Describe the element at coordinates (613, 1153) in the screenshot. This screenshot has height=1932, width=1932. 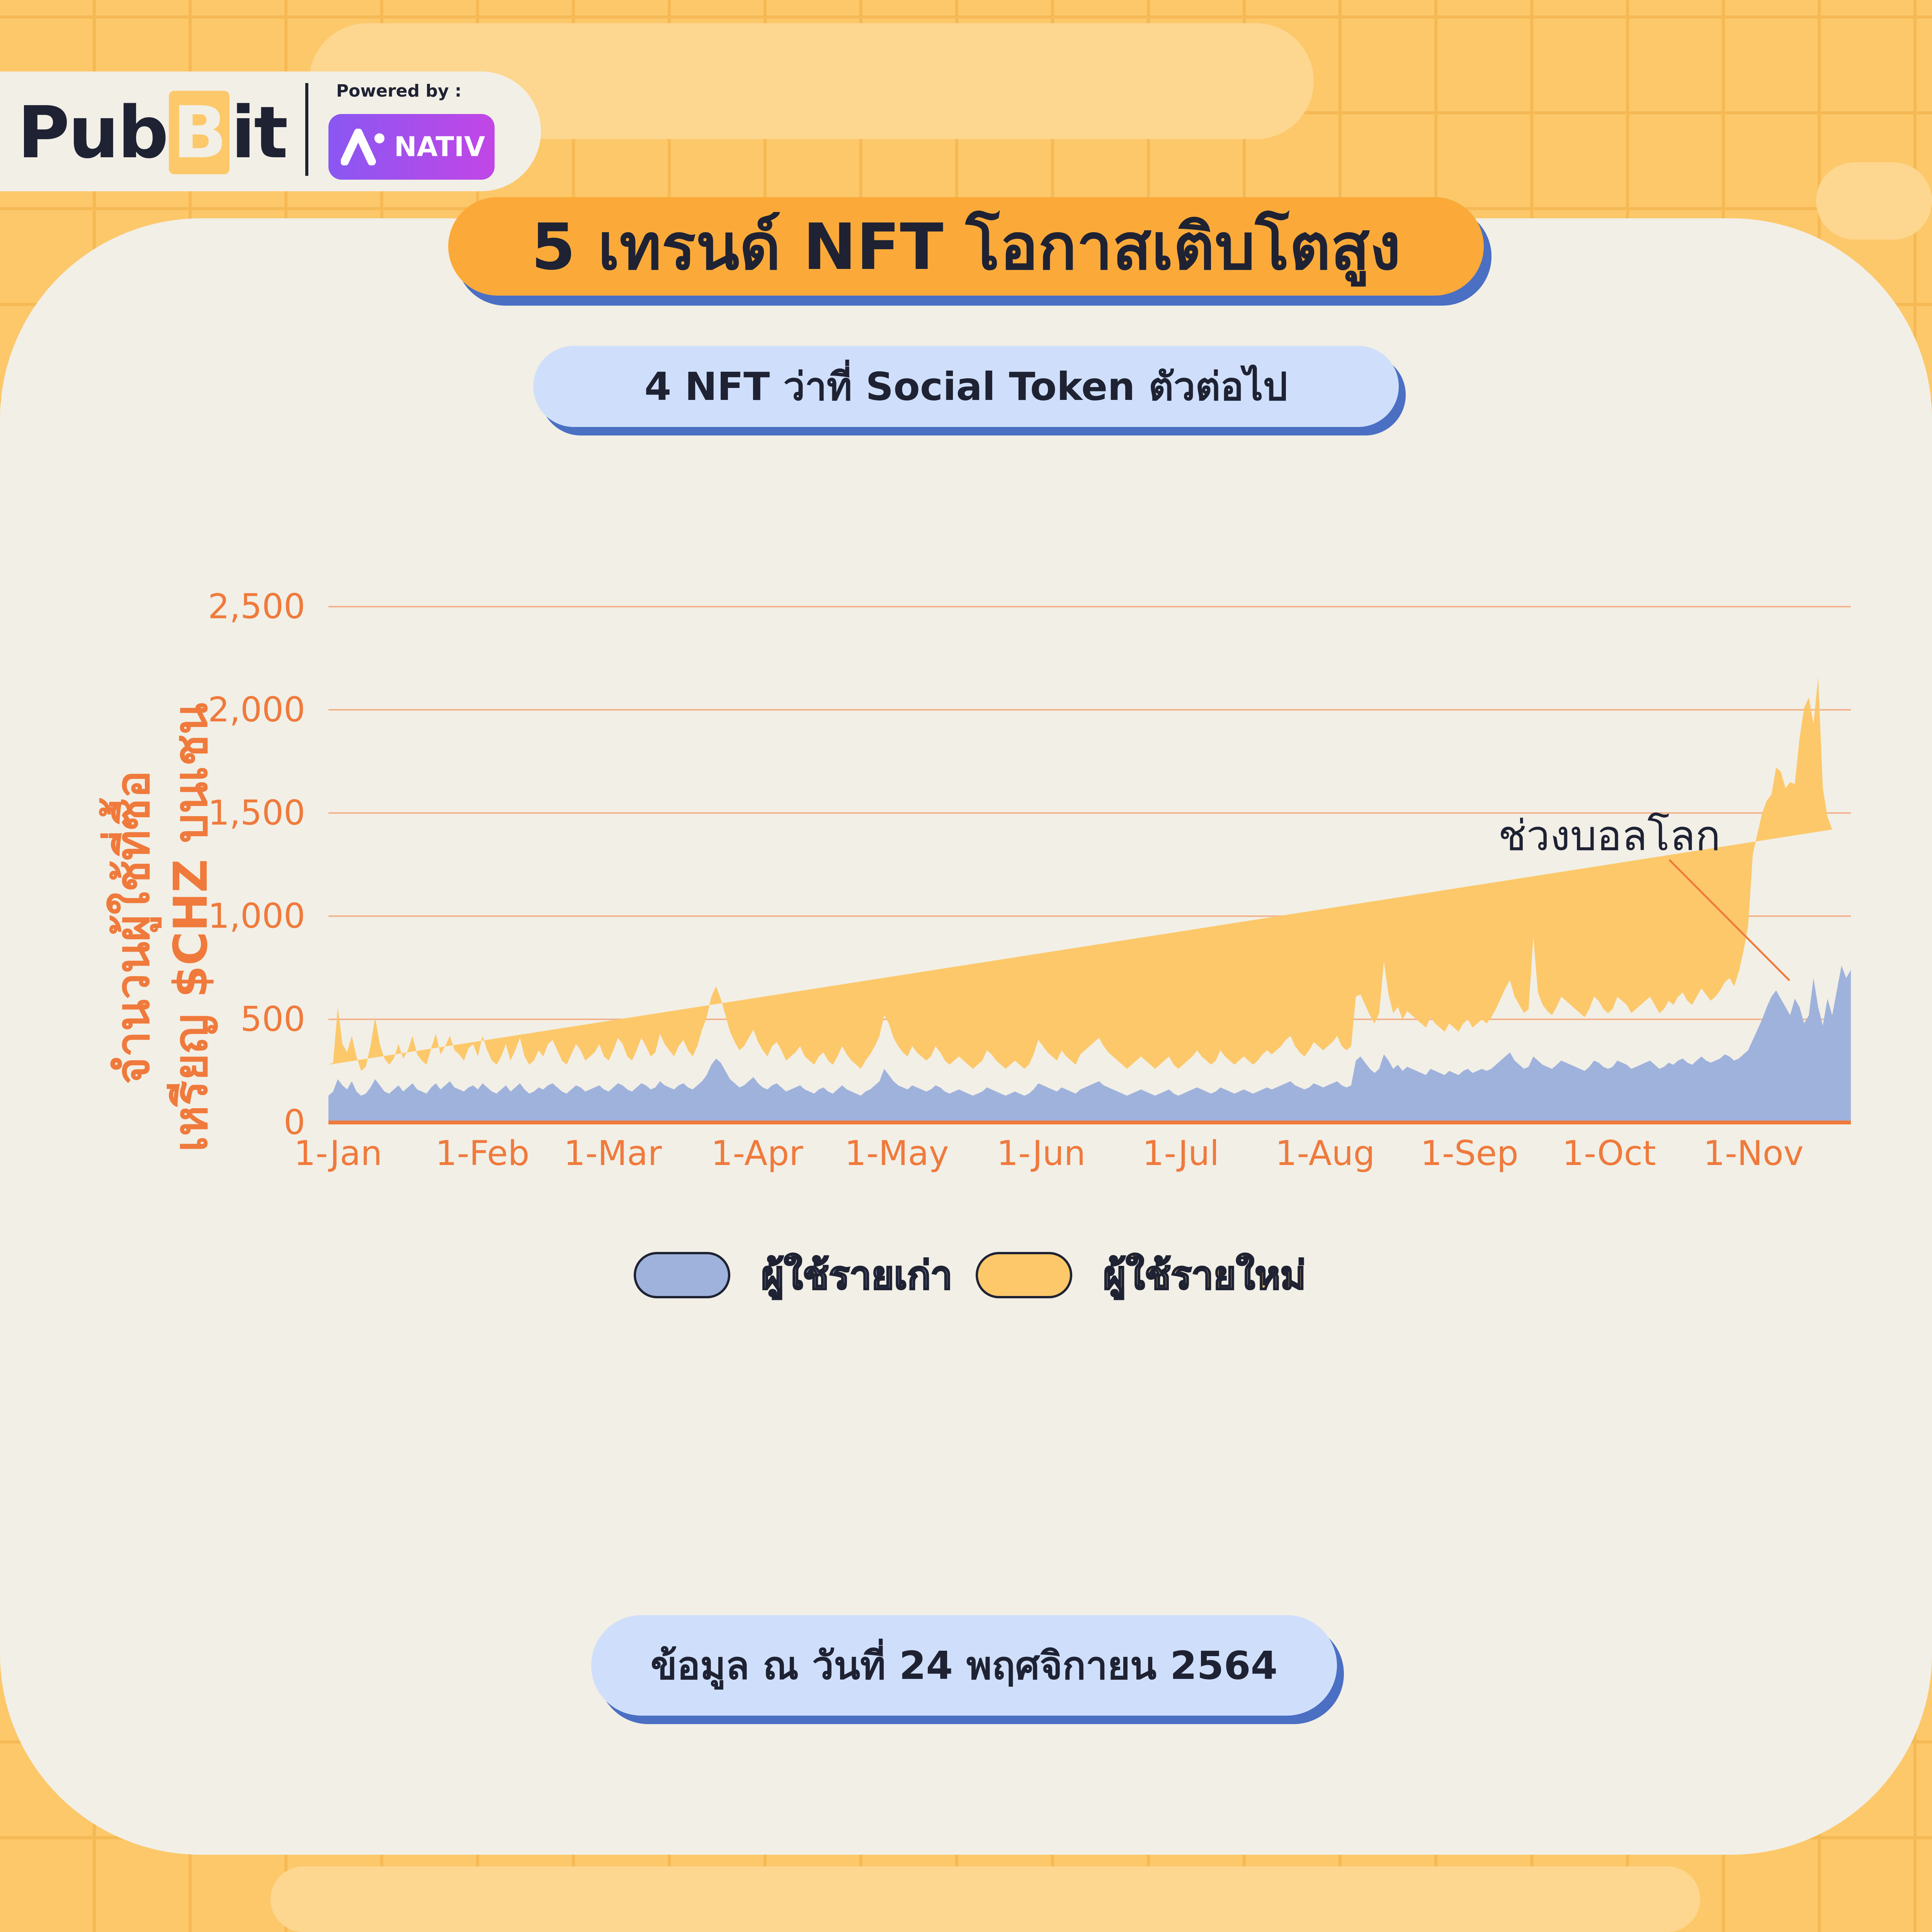
I see `x-tick-label: 1-Mar` at that location.